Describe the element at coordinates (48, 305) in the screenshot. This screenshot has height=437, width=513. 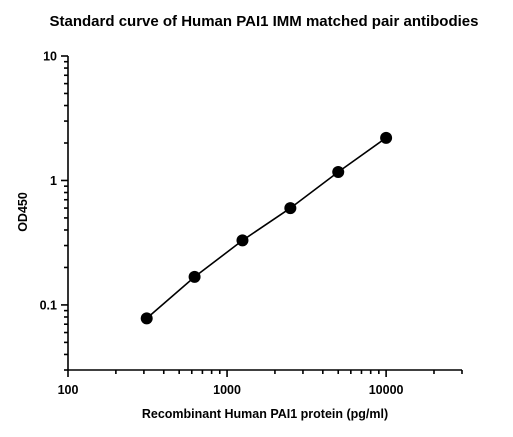
I see `y-tick-label: 0.1` at that location.